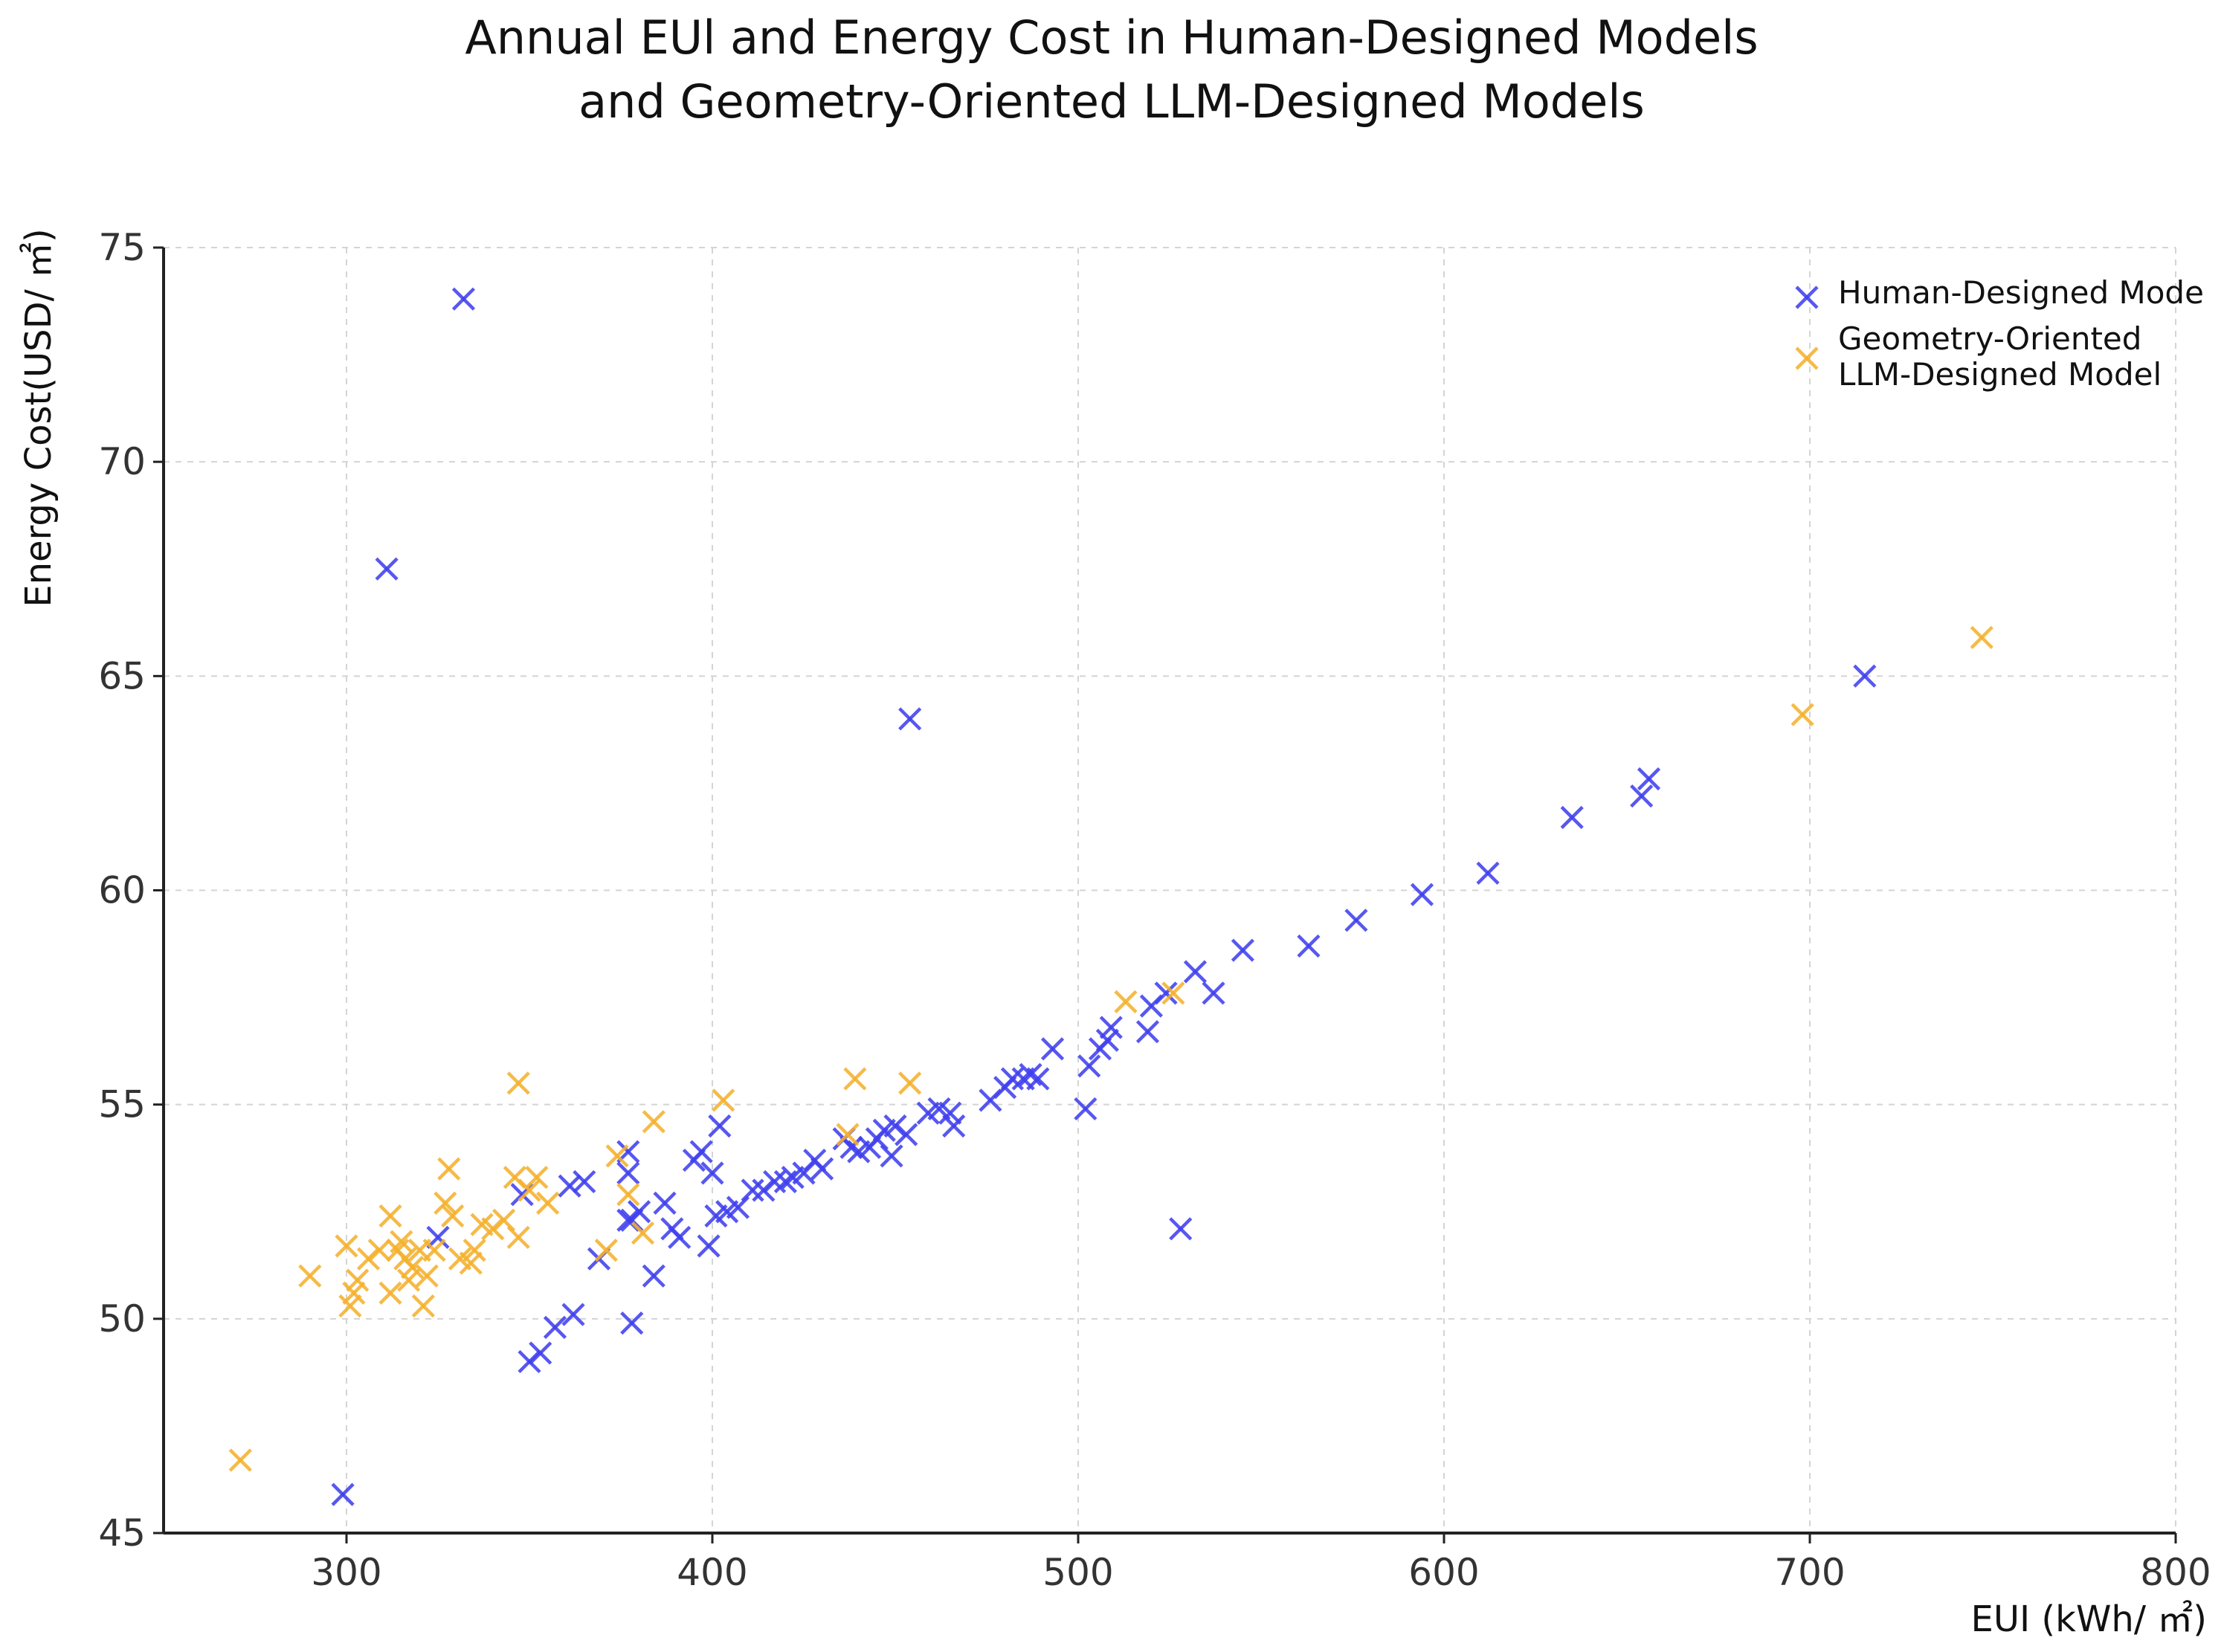  I want to click on legend-label-llm: Geometry-Oriented LLM-Designed Model, so click(2000, 356).